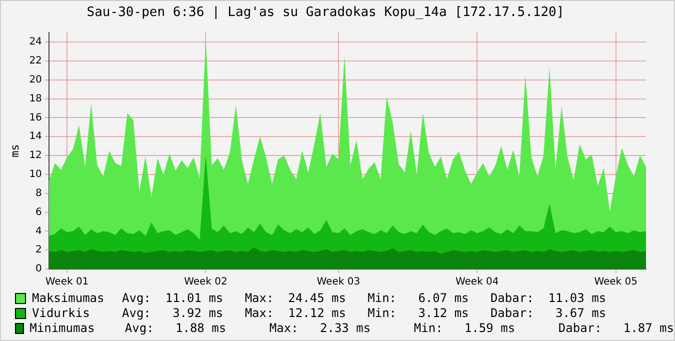 The image size is (675, 341). What do you see at coordinates (61, 313) in the screenshot?
I see `legend-label: Vidurkis` at bounding box center [61, 313].